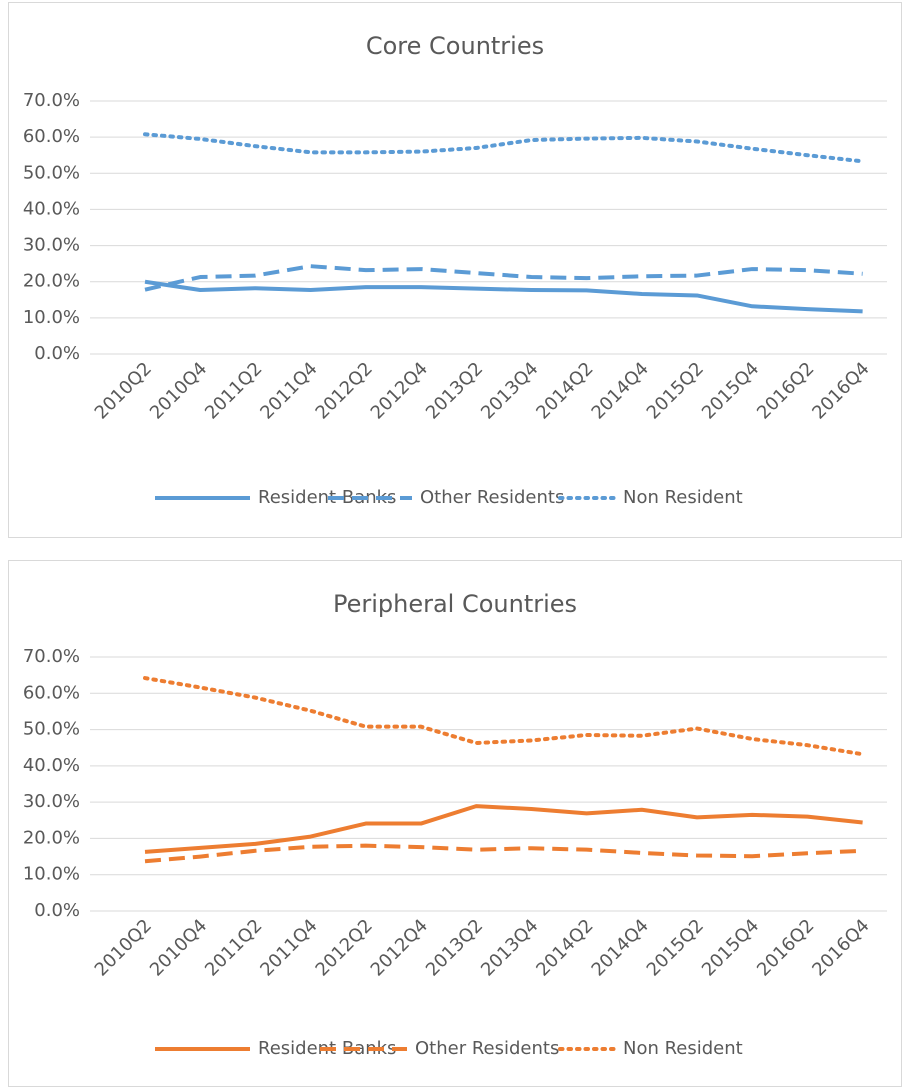  What do you see at coordinates (455, 604) in the screenshot?
I see `chart-title: Peripheral Countries` at bounding box center [455, 604].